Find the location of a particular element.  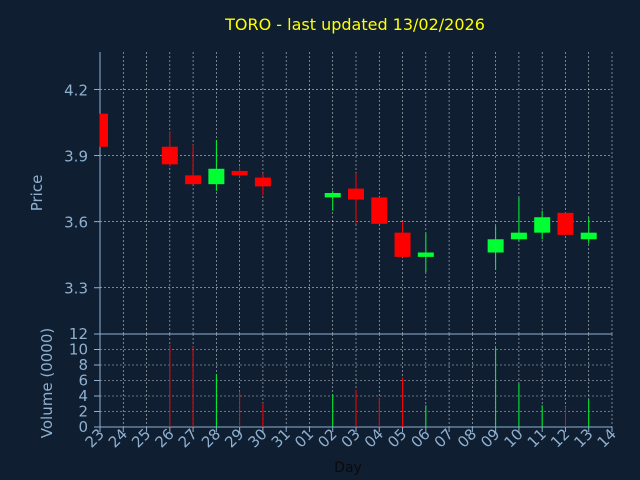

volume-tick-label: 4 is located at coordinates (83, 396).